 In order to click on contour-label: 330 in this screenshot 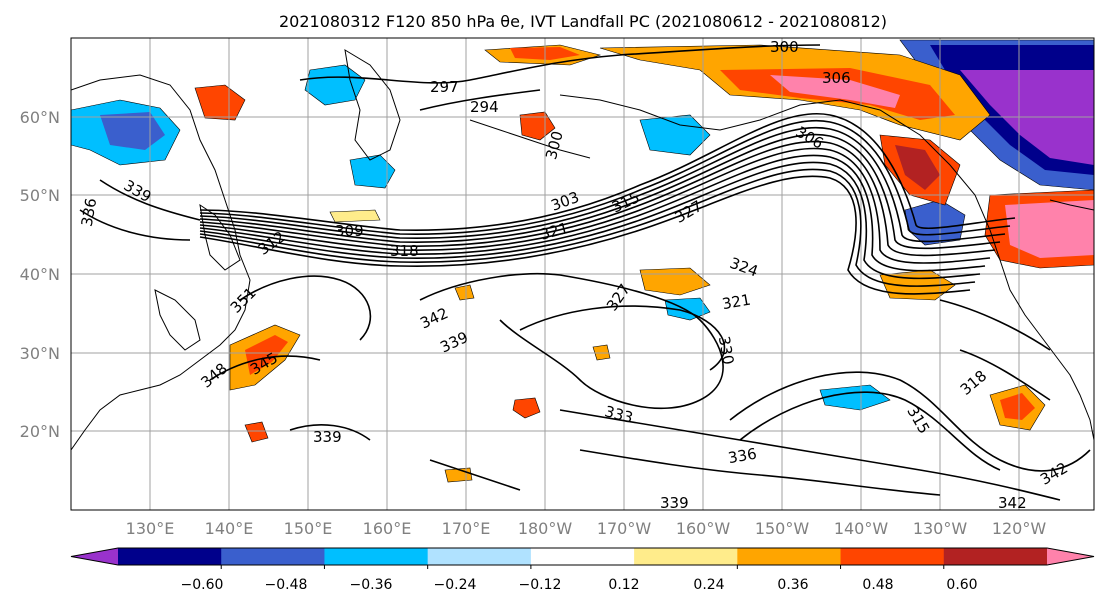, I will do `click(726, 350)`.